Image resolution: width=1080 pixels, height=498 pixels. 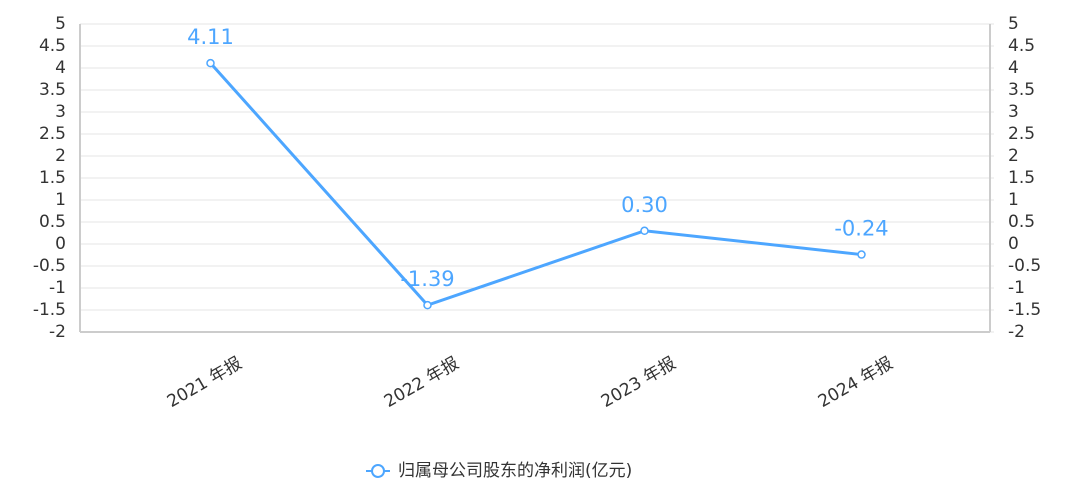 What do you see at coordinates (1013, 200) in the screenshot?
I see `y2-tick-label: 1` at bounding box center [1013, 200].